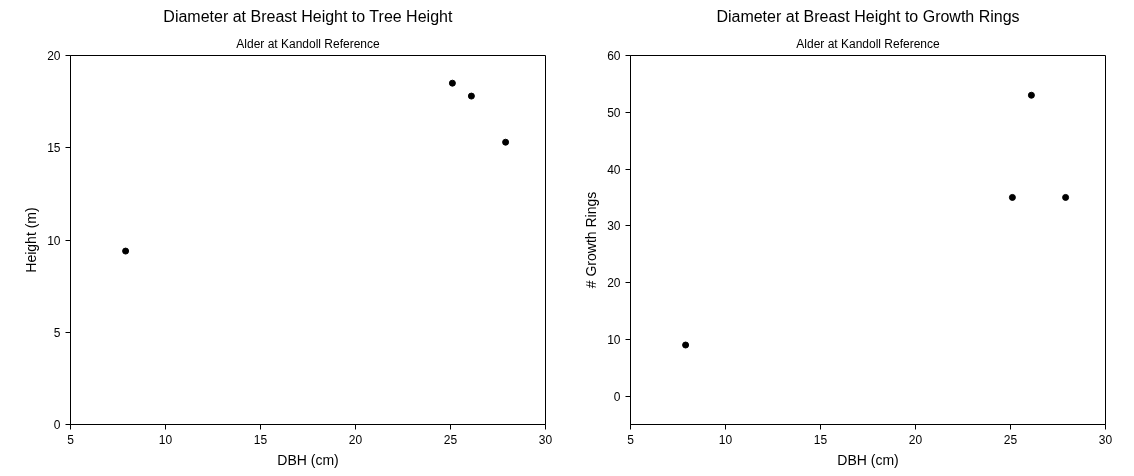 Image resolution: width=1134 pixels, height=476 pixels. Describe the element at coordinates (54, 148) in the screenshot. I see `y-tick-label: 15` at that location.